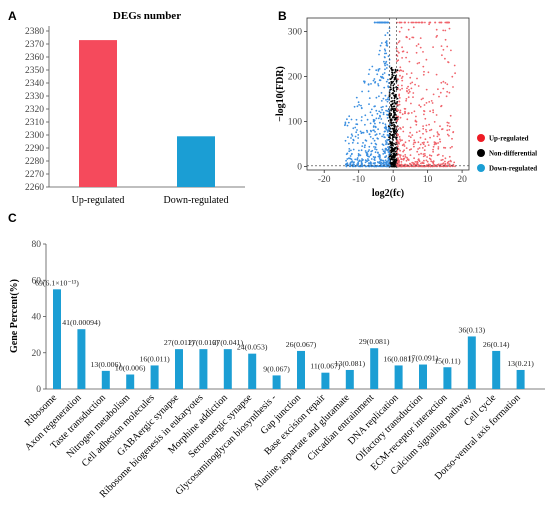  What do you see at coordinates (388, 193) in the screenshot?
I see `chart-b-x-label: log2(fc)` at bounding box center [388, 193].